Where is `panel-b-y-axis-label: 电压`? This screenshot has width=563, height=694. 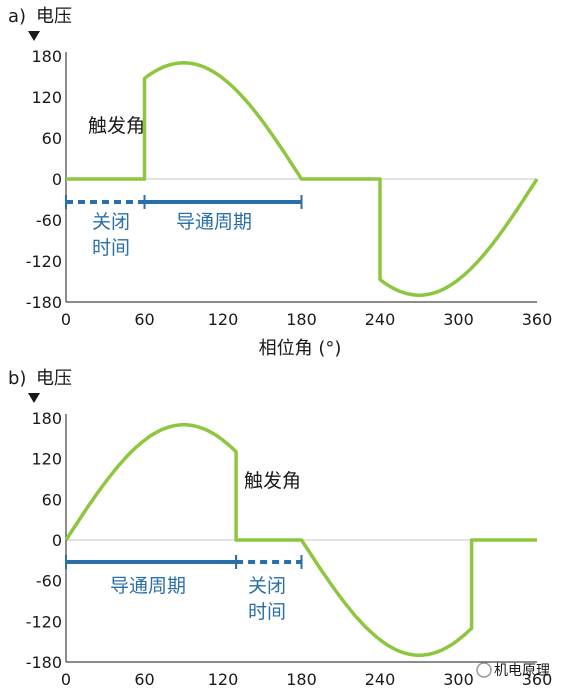
panel-b-y-axis-label: 电压 is located at coordinates (54, 378).